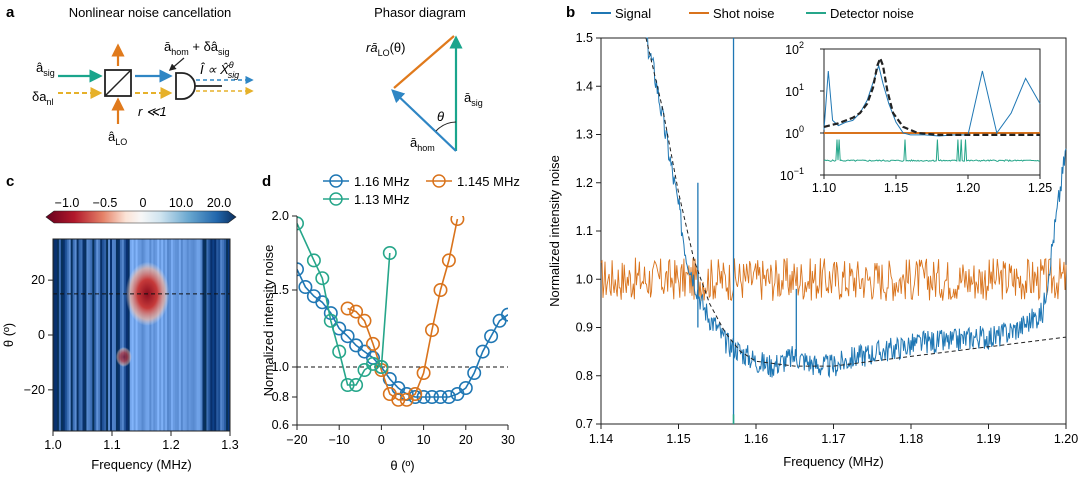 Image resolution: width=1080 pixels, height=477 pixels. What do you see at coordinates (347, 304) in the screenshot?
I see `series-113MHz` at bounding box center [347, 304].